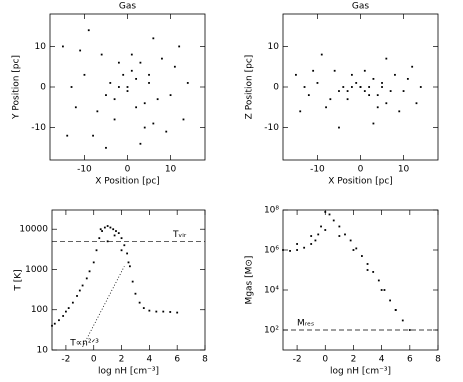  What do you see at coordinates (39, 310) in the screenshot?
I see `y-tick-label: 100` at bounding box center [39, 310].